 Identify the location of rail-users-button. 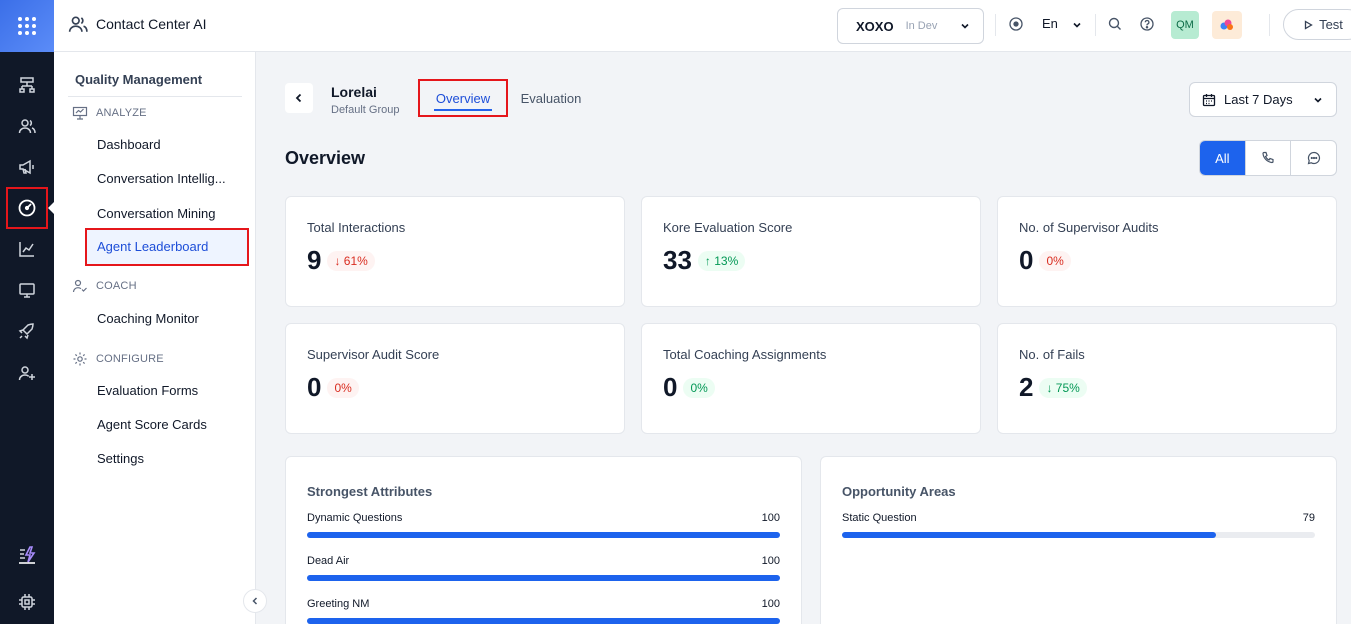
(27, 126).